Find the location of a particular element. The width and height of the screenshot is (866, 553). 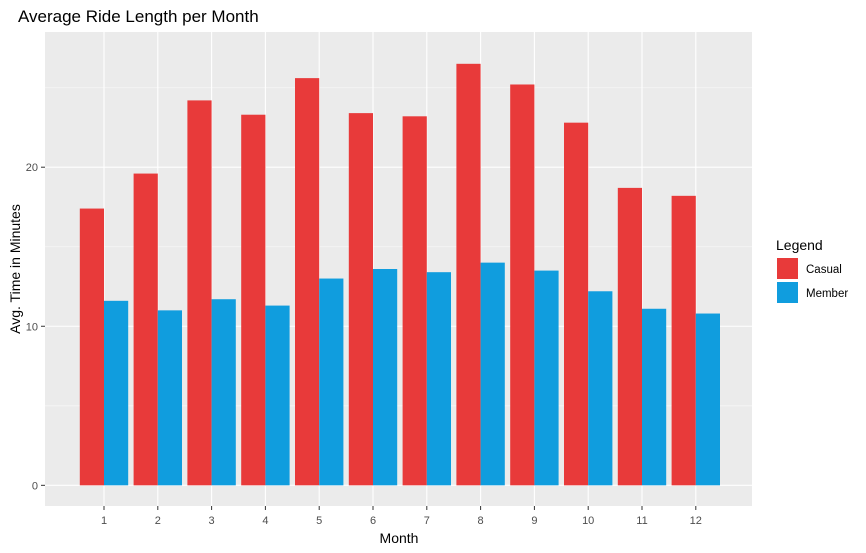

chart-title: Average Ride Length per Month is located at coordinates (138, 16).